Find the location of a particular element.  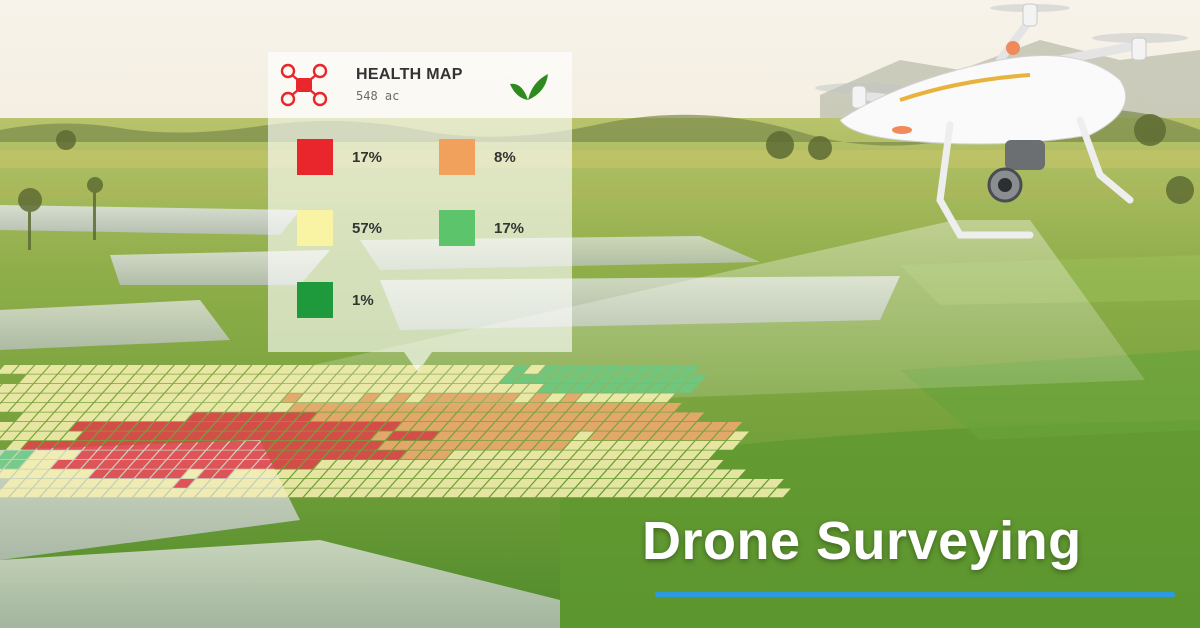

legend-percentage: 57% is located at coordinates (367, 228).